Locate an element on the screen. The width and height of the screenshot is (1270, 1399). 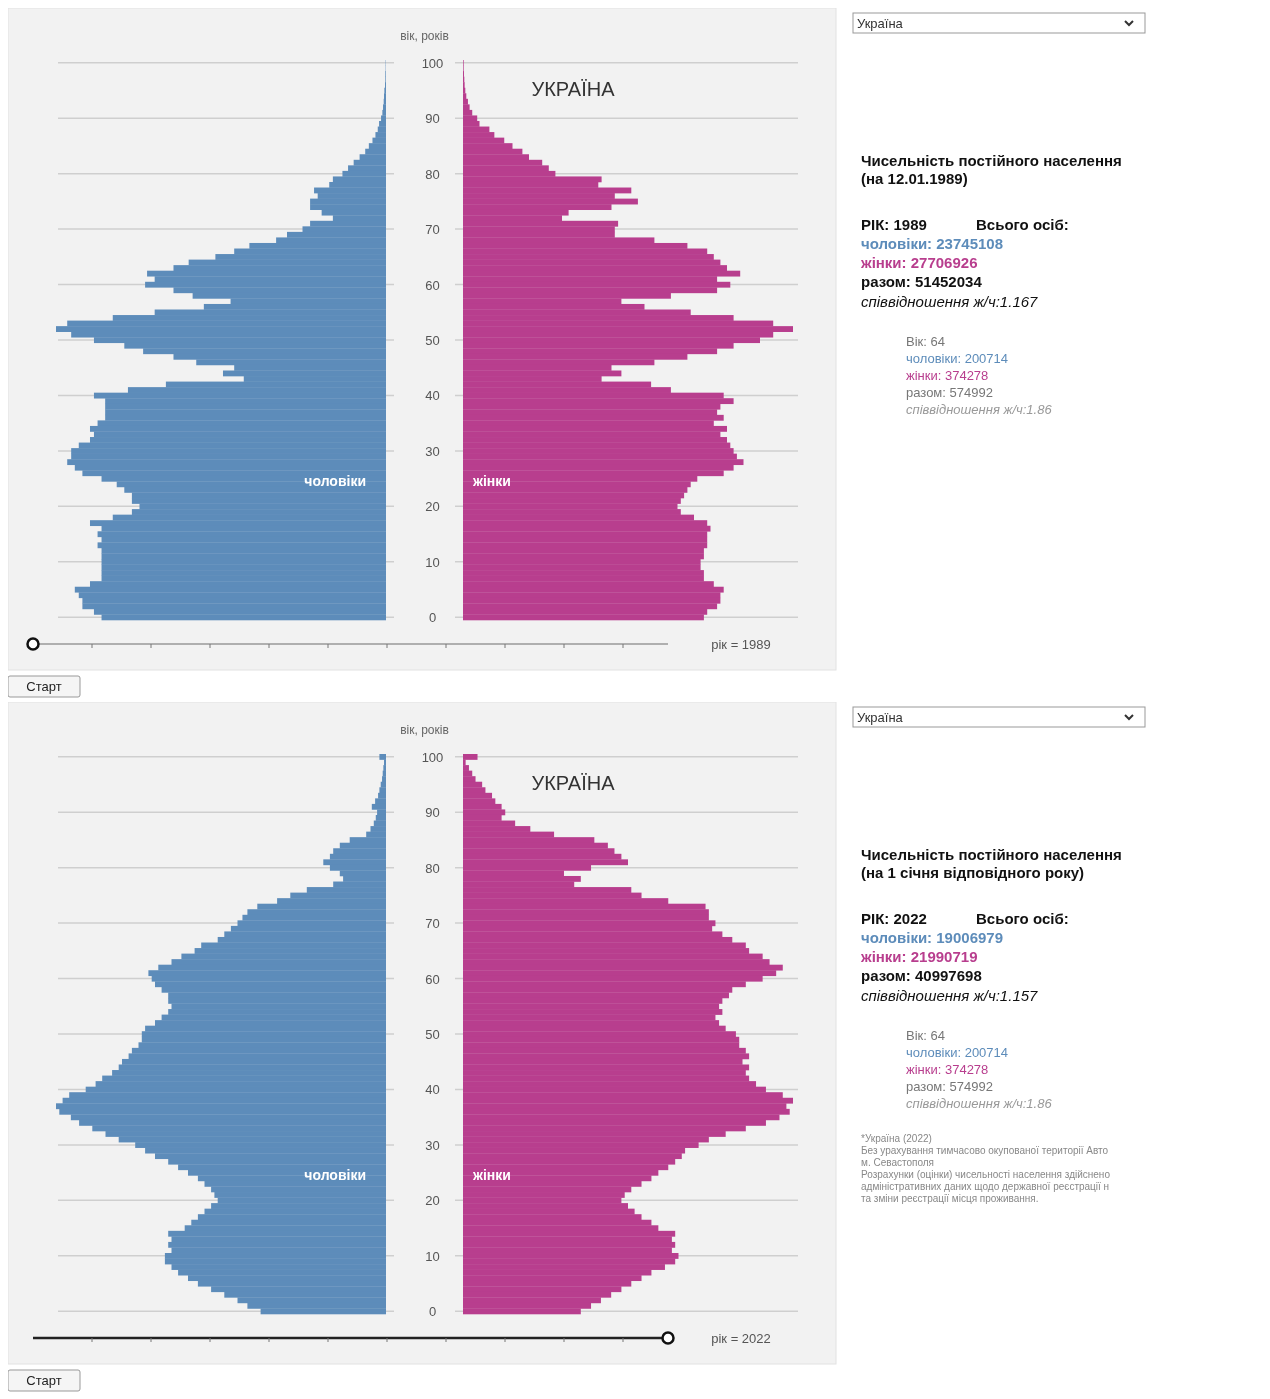
text: Без урахування тимчасово окупованої території Авто is located at coordinates (985, 1150).